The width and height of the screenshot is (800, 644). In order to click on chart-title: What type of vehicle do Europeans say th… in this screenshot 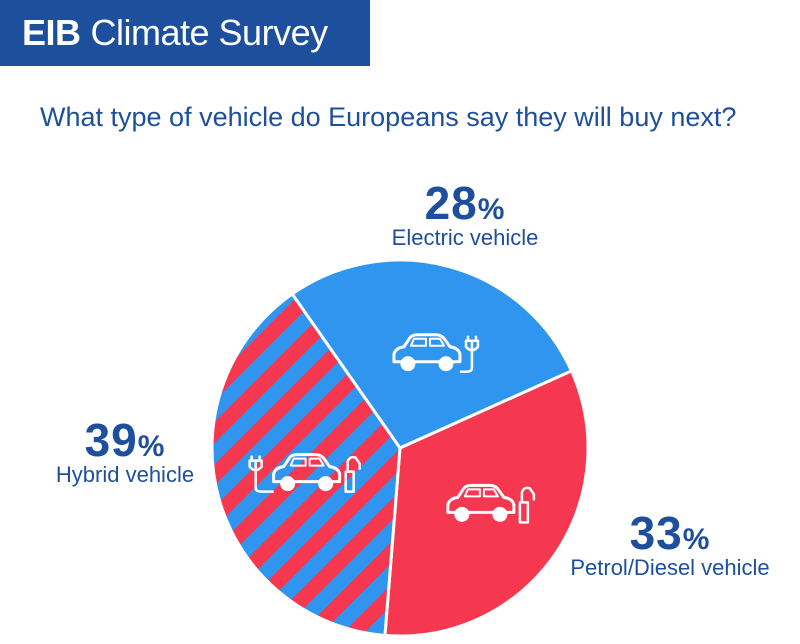, I will do `click(388, 117)`.